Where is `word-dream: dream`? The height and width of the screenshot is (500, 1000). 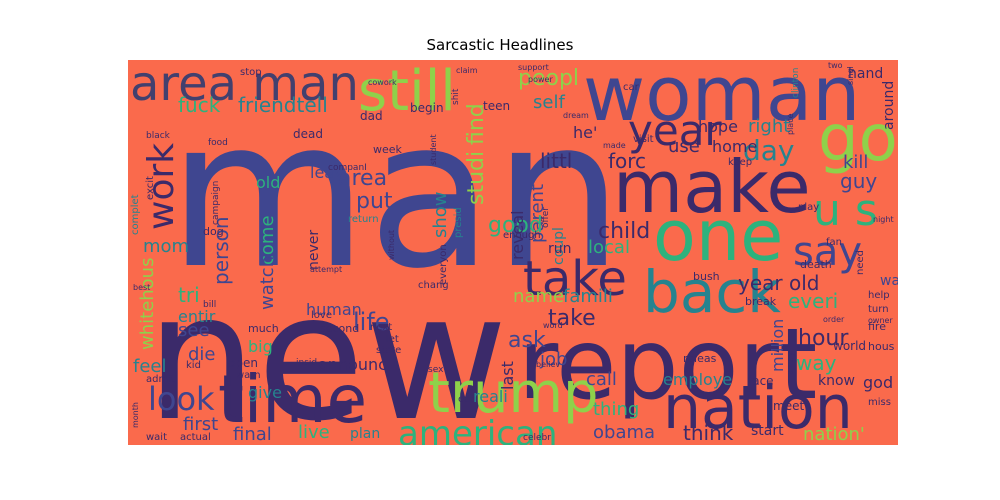
word-dream: dream is located at coordinates (576, 115).